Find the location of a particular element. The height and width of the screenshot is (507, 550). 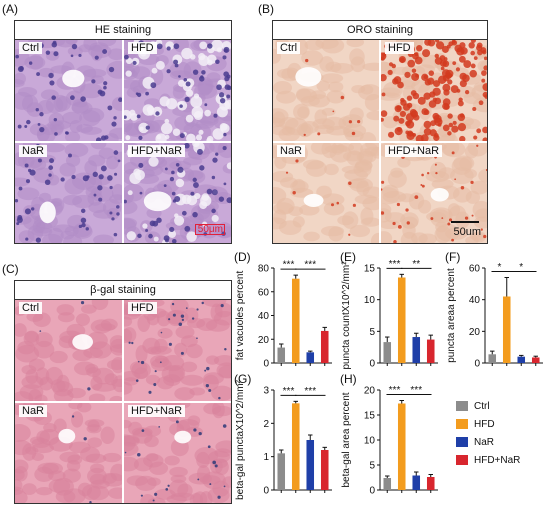

y-tick-label: 2 is located at coordinates (266, 424).